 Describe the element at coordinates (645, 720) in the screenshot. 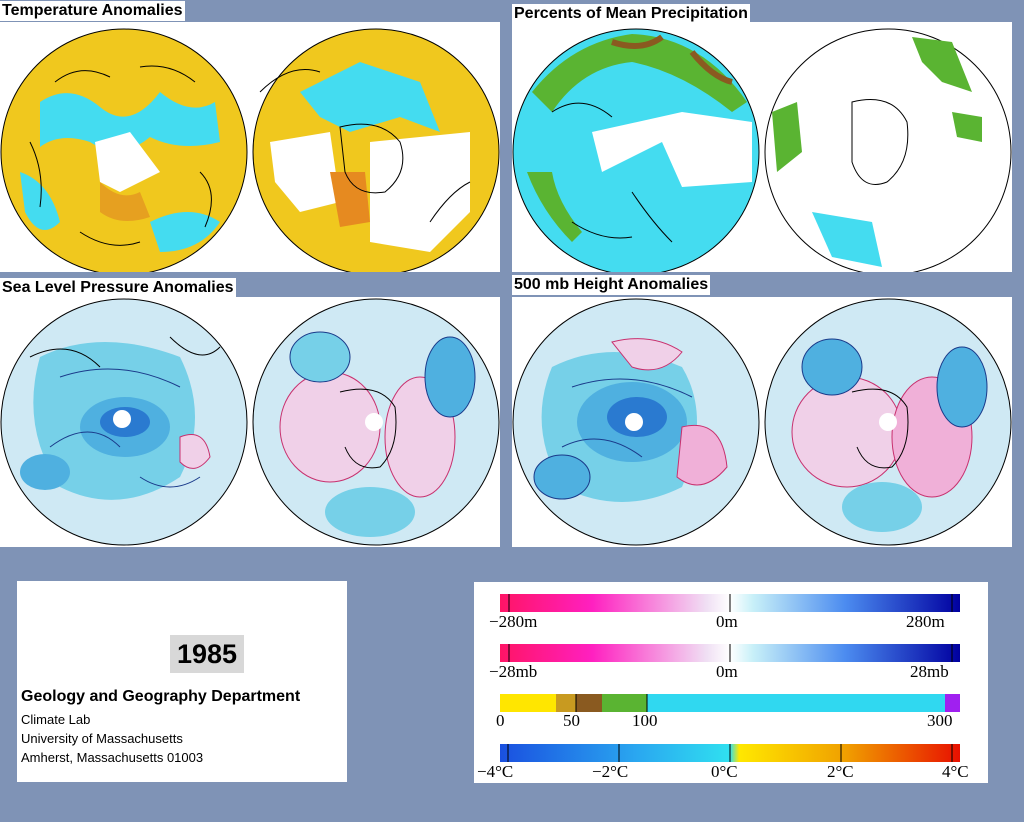

I see `precip-label-100: 100` at that location.